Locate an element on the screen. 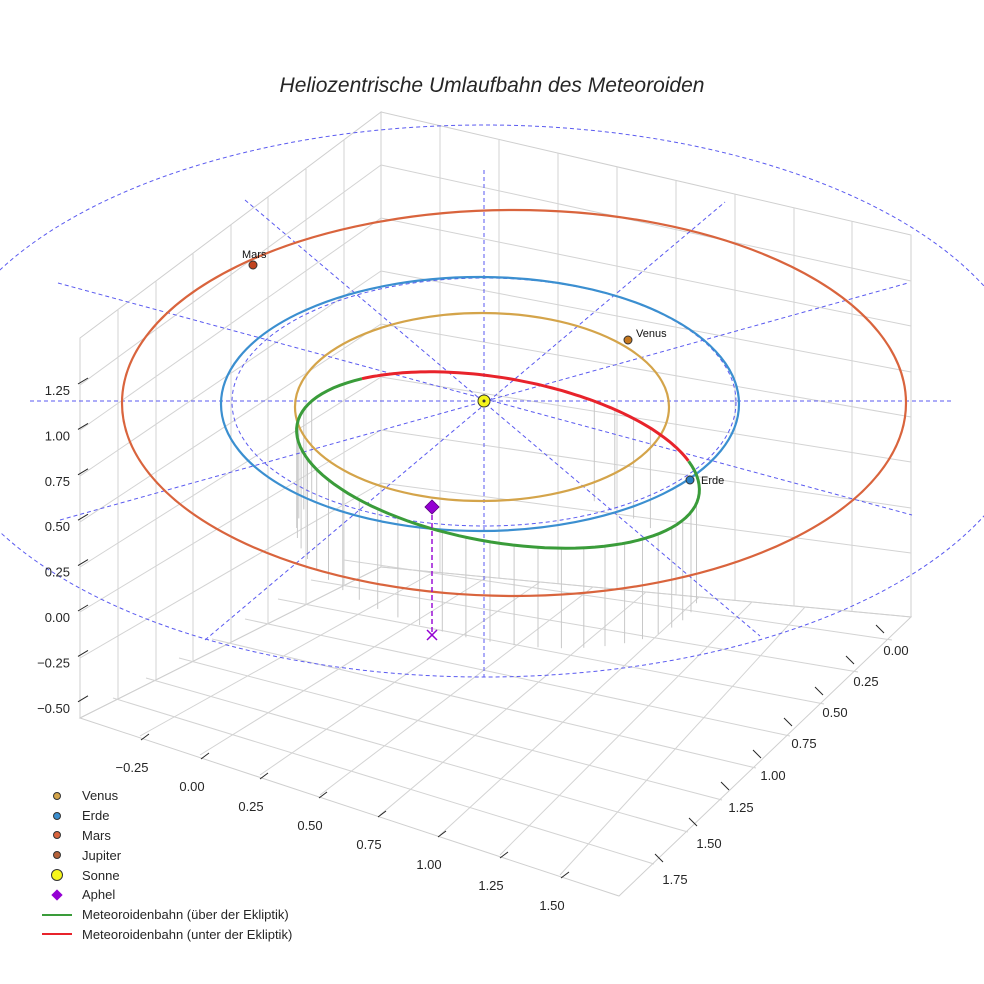  meteoroid-orbit-below is located at coordinates (525, 416).